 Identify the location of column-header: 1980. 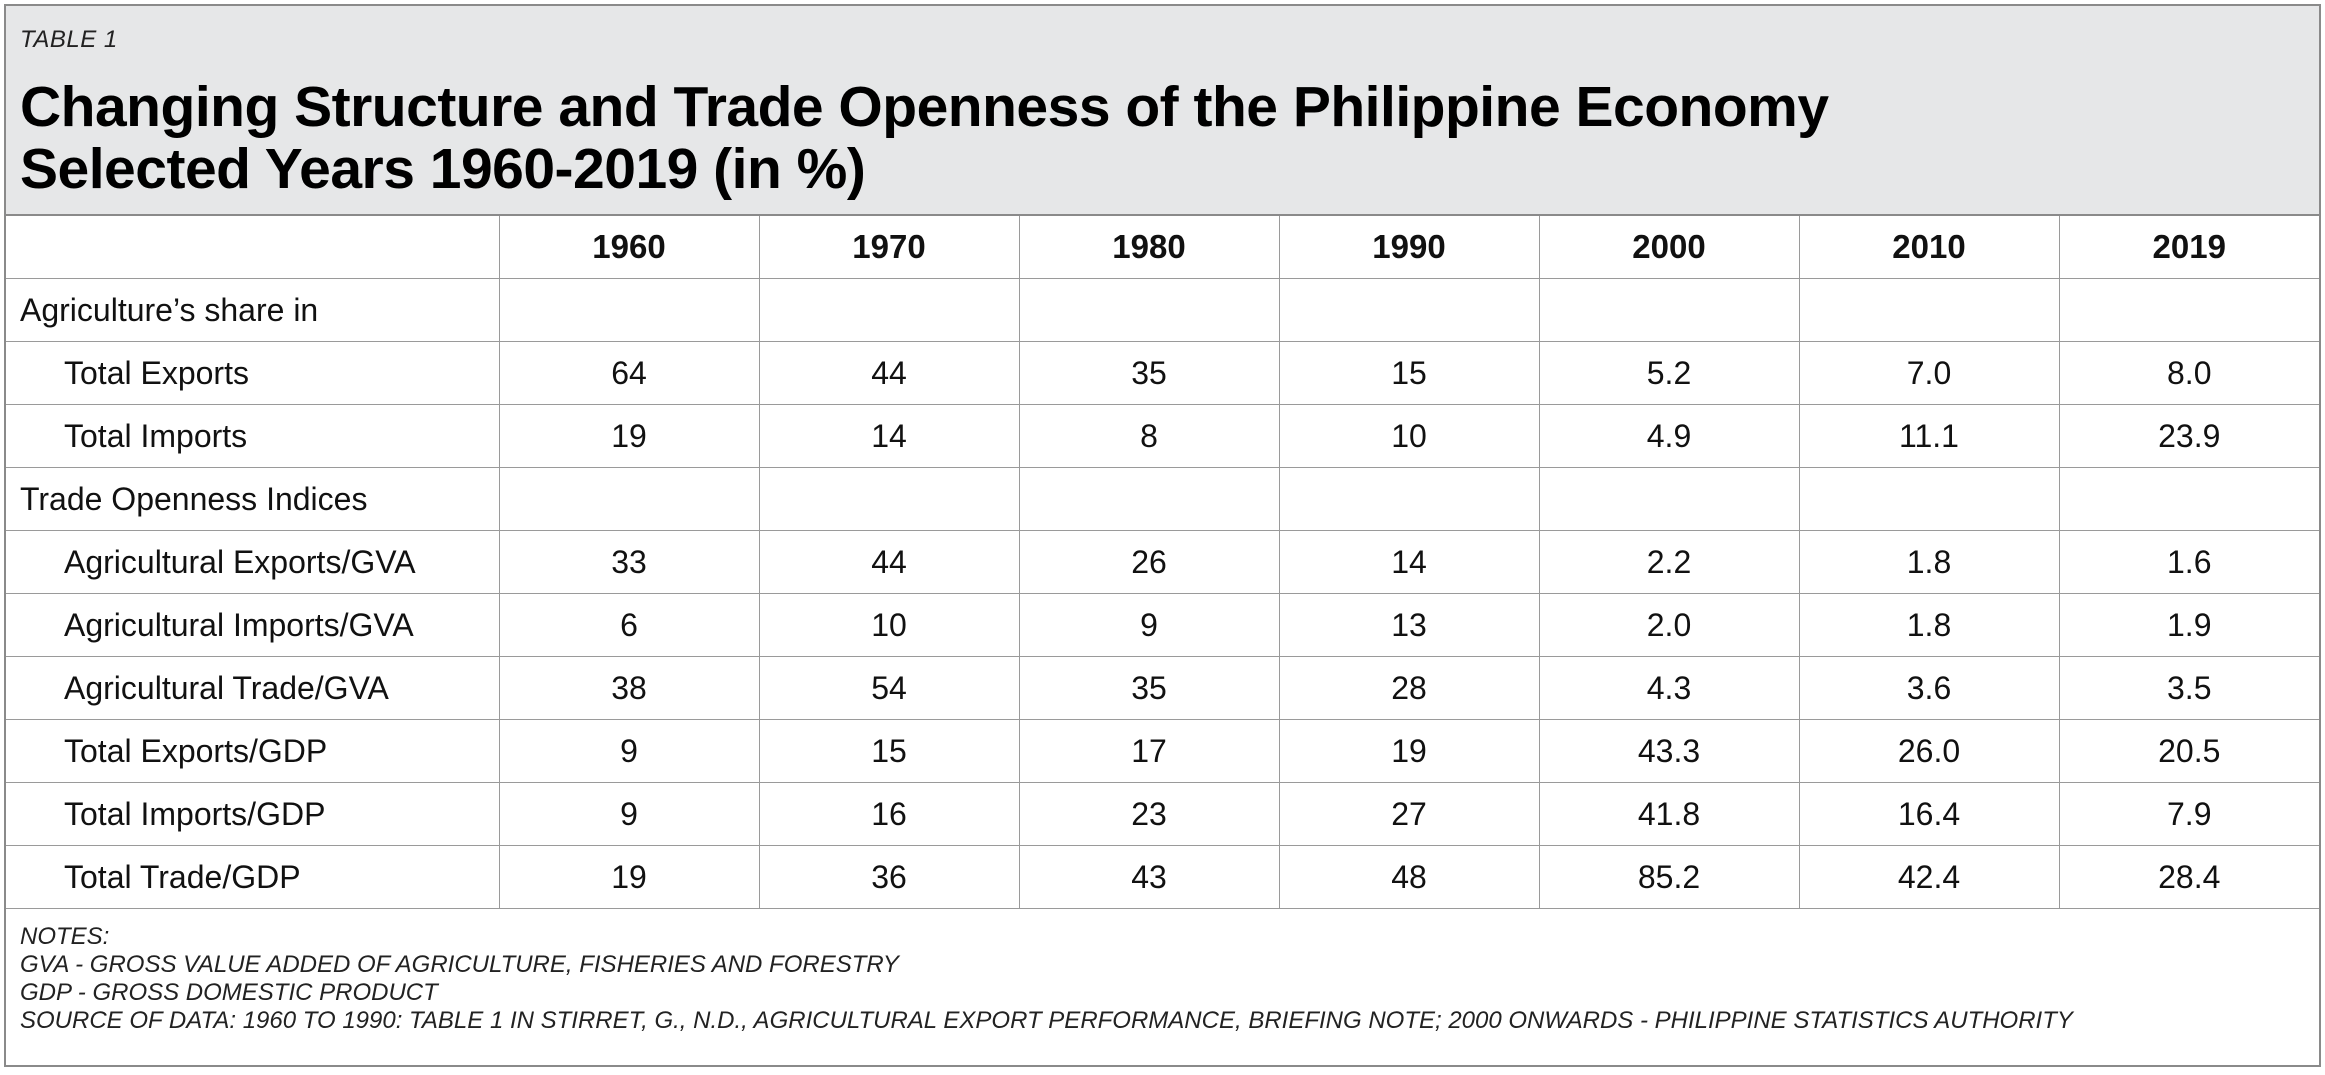
(1149, 247).